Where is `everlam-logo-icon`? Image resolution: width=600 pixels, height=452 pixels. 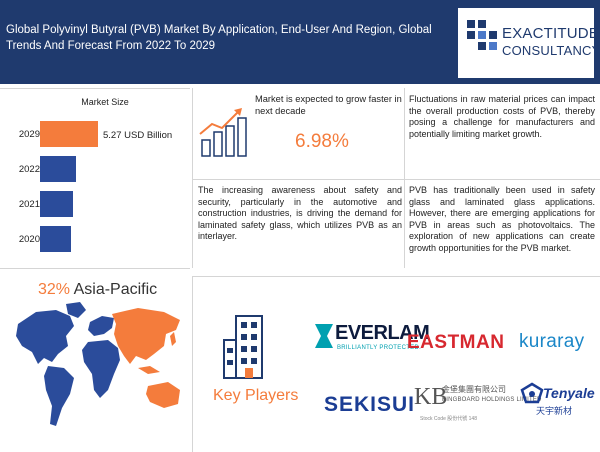
everlam-logo-icon is located at coordinates (324, 336).